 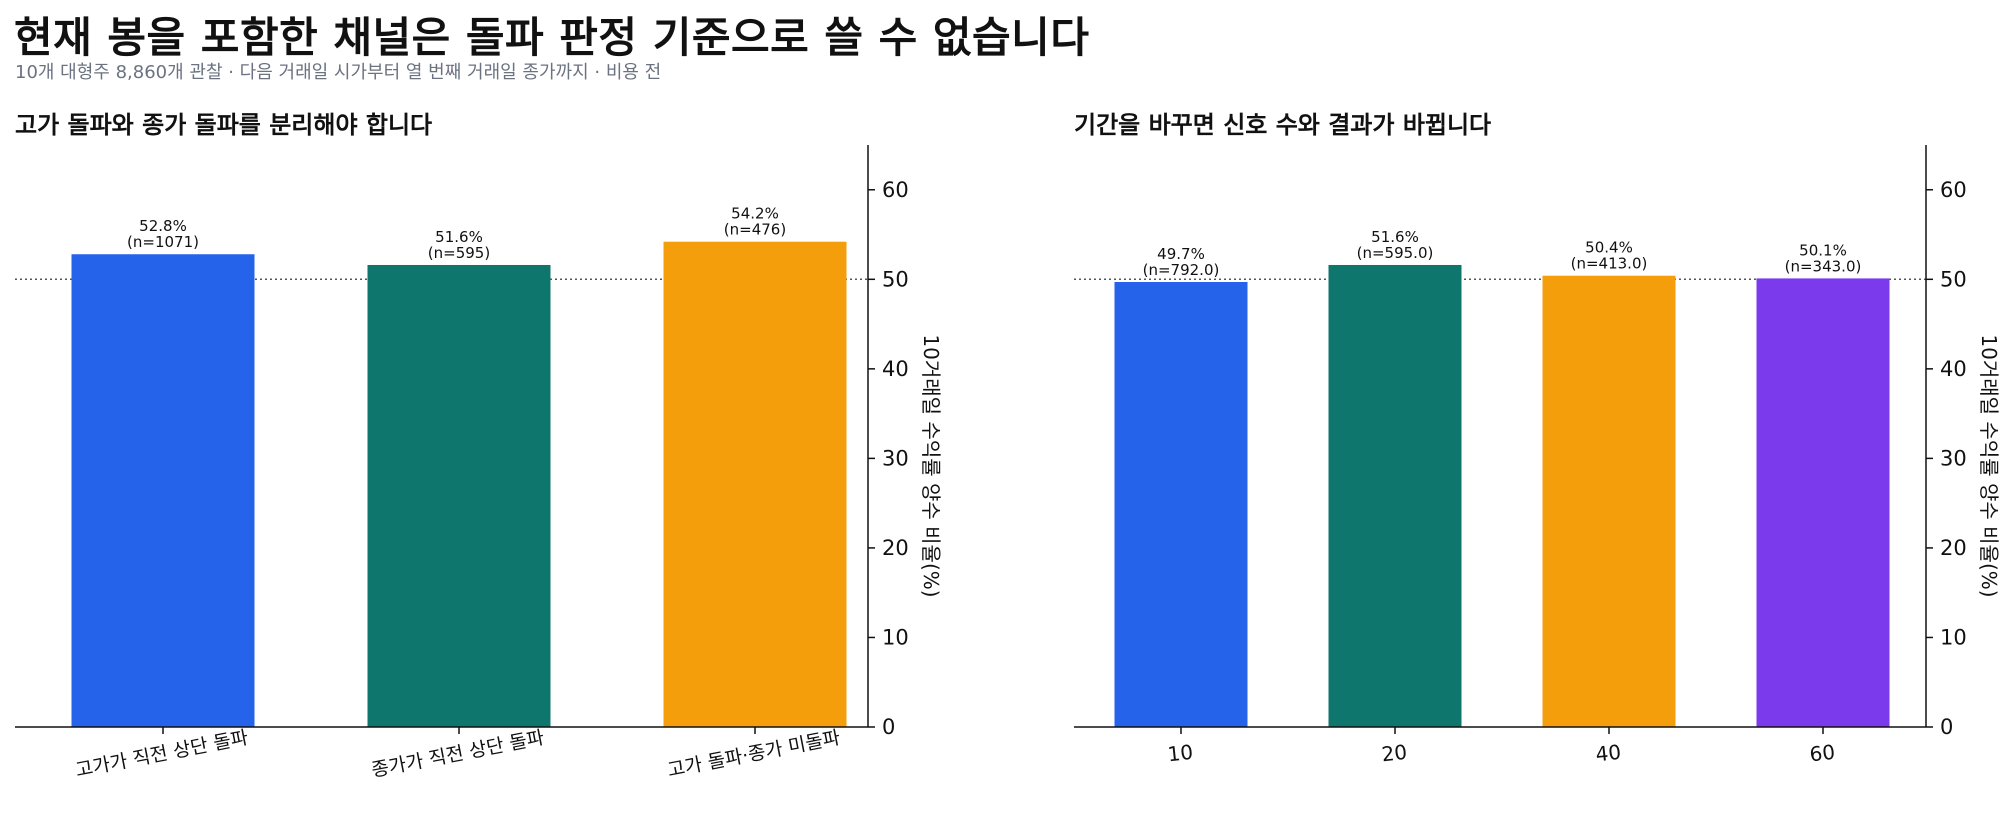 What do you see at coordinates (1609, 264) in the screenshot?
I see `bar-n-label: (n=413.0)` at bounding box center [1609, 264].